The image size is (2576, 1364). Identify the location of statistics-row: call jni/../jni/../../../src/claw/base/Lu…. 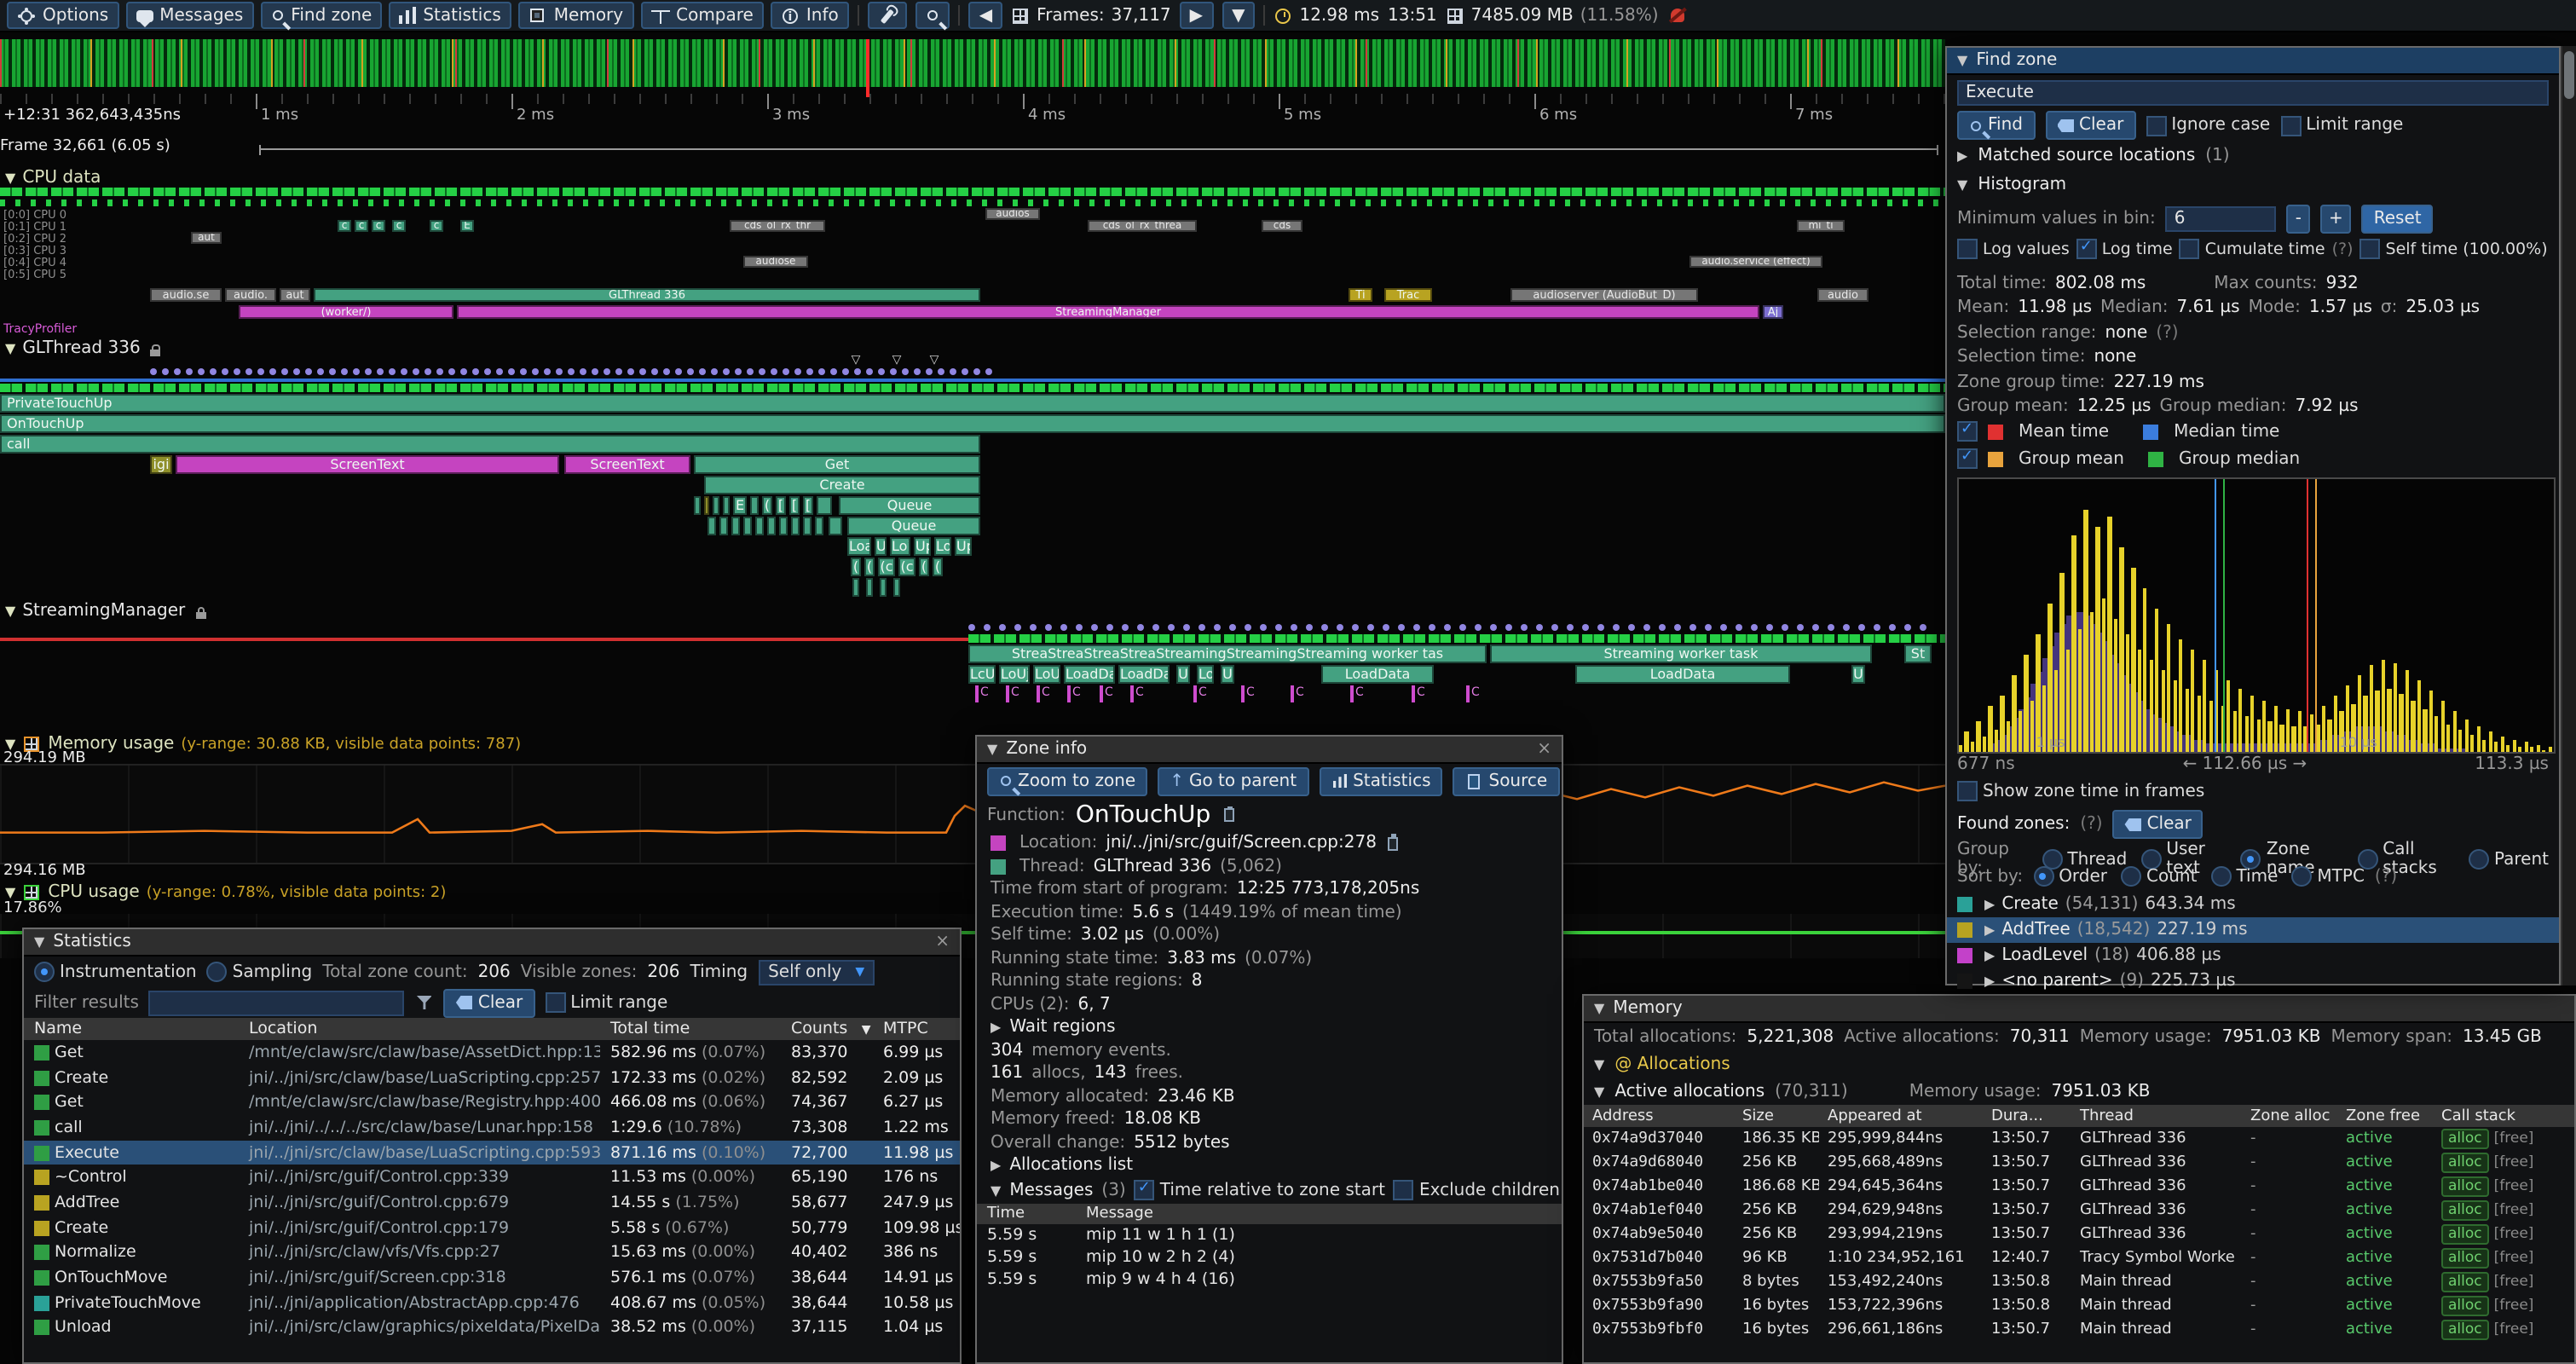
(492, 1128).